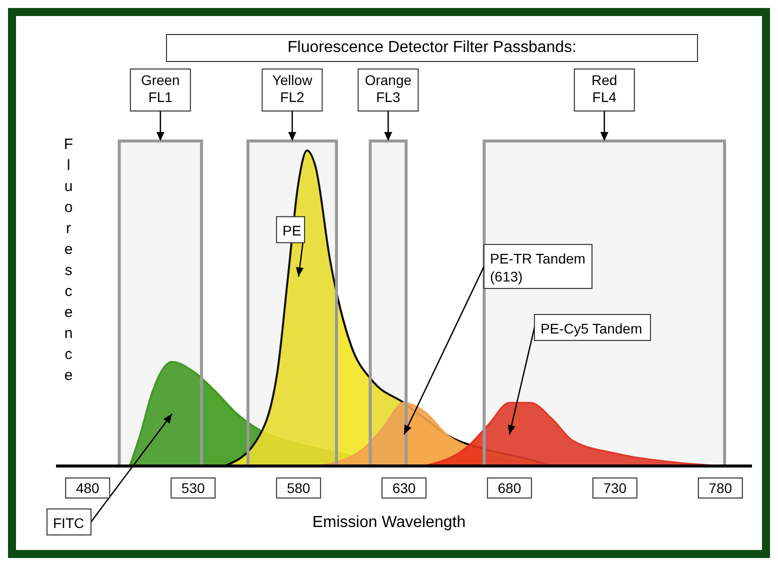 This screenshot has height=566, width=778. What do you see at coordinates (68, 262) in the screenshot?
I see `y-axis-title: Fluorescence` at bounding box center [68, 262].